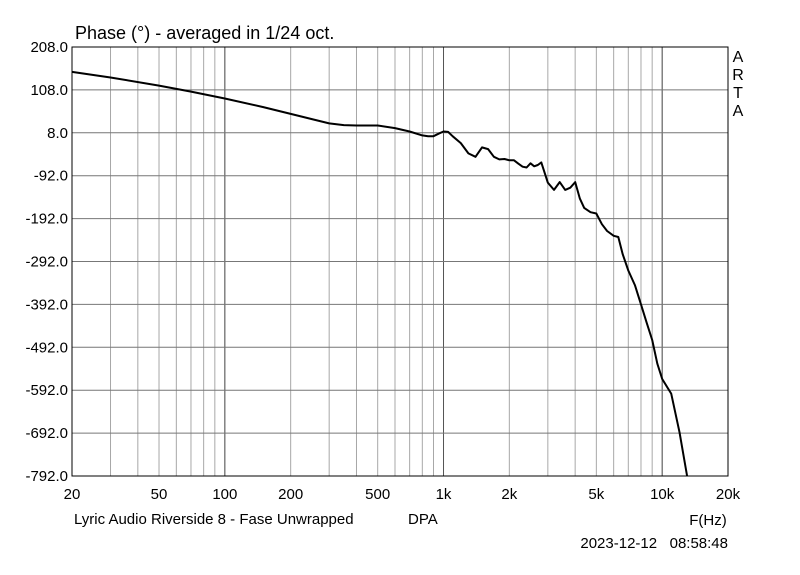  Describe the element at coordinates (423, 519) in the screenshot. I see `footer-mic: DPA` at that location.